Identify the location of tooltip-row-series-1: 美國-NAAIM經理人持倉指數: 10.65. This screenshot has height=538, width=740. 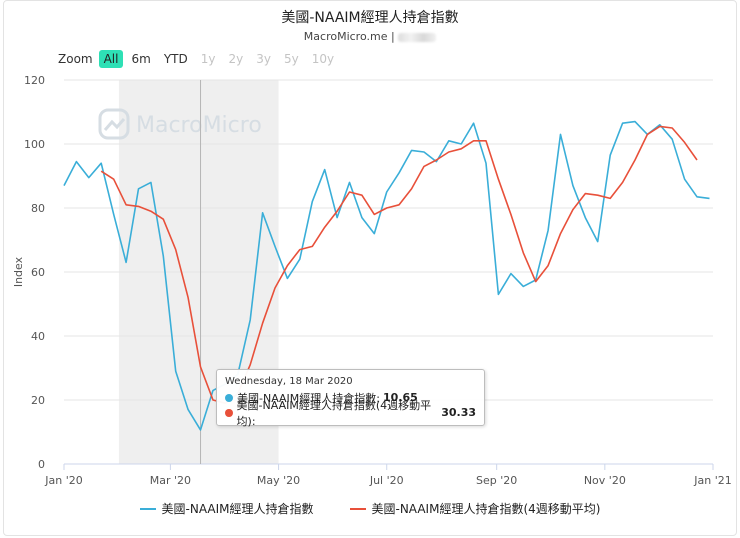
(350, 397).